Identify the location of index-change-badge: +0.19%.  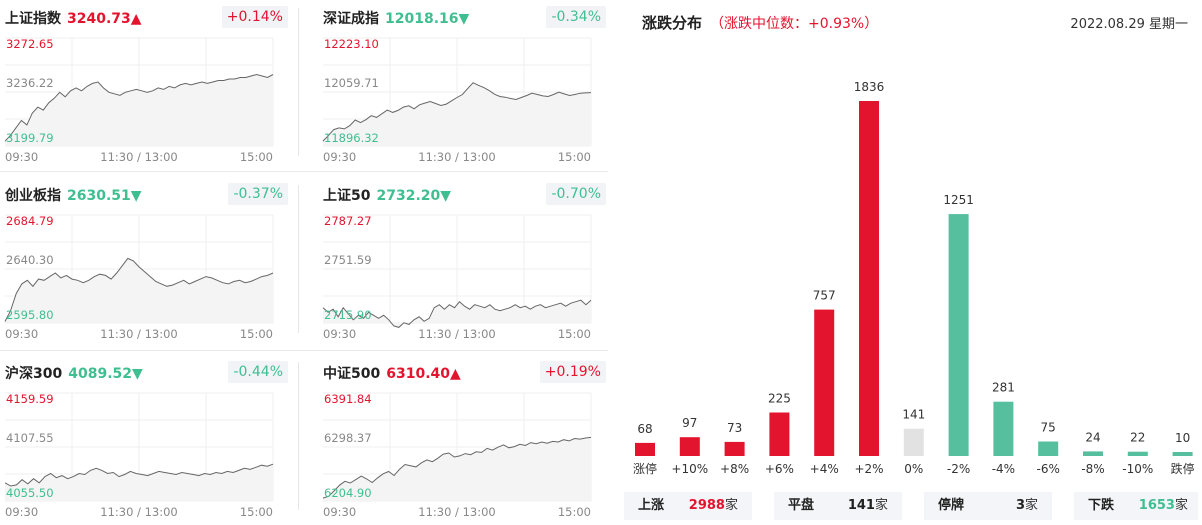
(572, 372).